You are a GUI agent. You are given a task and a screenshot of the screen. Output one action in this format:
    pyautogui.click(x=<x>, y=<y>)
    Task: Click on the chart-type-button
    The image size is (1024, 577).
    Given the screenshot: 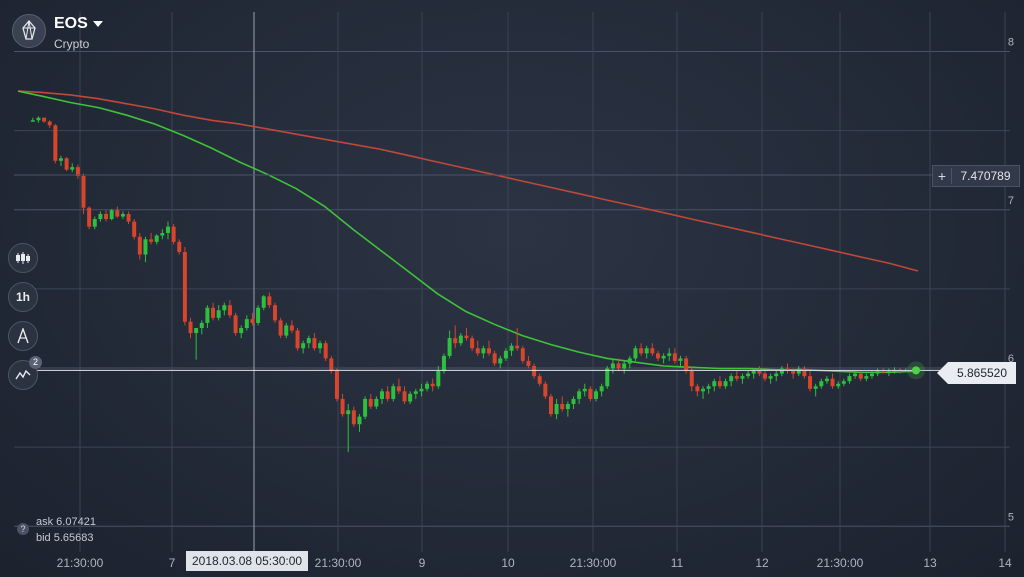 What is the action you would take?
    pyautogui.click(x=23, y=258)
    